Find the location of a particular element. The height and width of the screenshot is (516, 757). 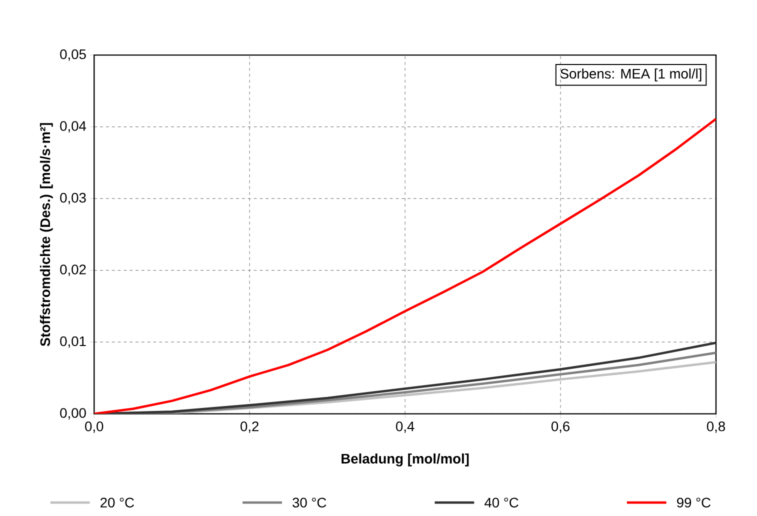

y-tick-label: 0,05 is located at coordinates (73, 55).